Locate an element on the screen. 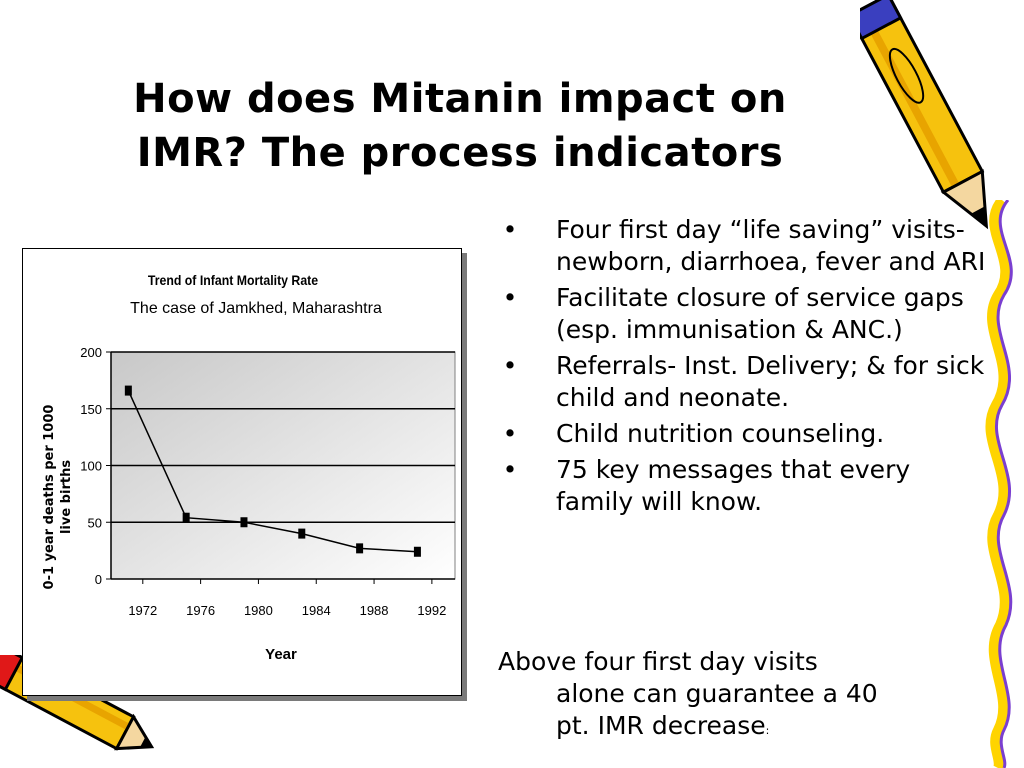 This screenshot has height=768, width=1024. x-tick-label: 1976 is located at coordinates (200, 610).